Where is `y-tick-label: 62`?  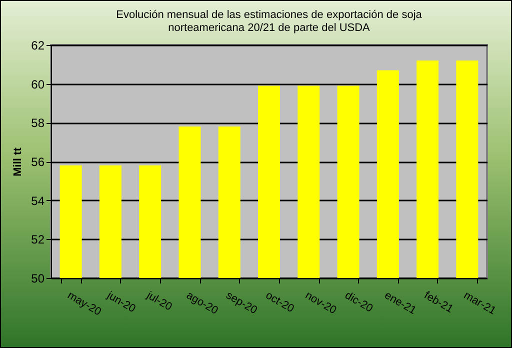 y-tick-label: 62 is located at coordinates (38, 45).